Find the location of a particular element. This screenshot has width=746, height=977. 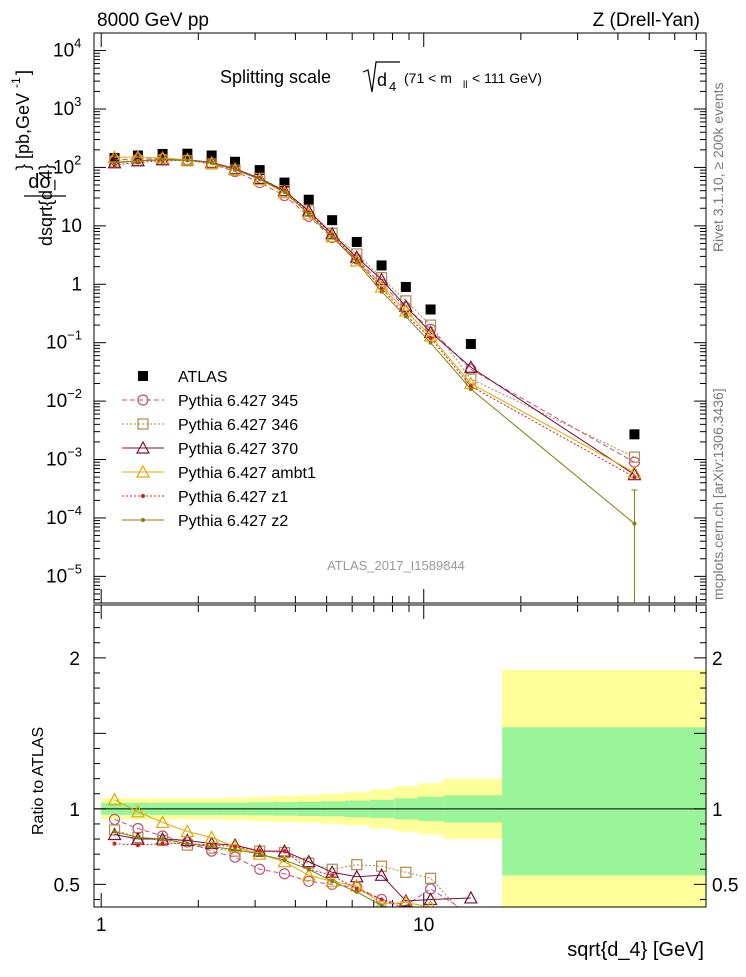

title-var: d is located at coordinates (382, 80).